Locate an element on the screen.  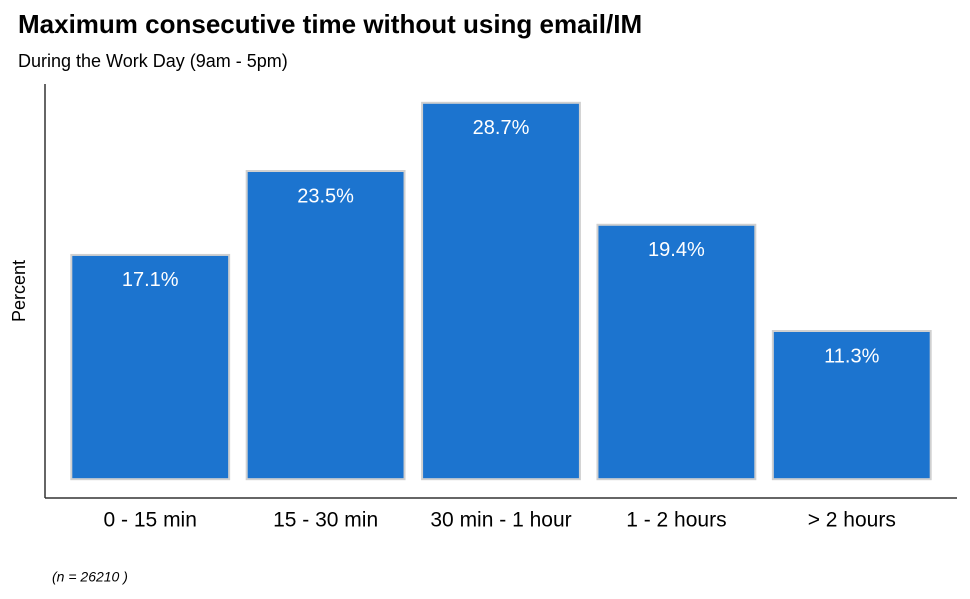
value-label: 23.5% is located at coordinates (325, 196).